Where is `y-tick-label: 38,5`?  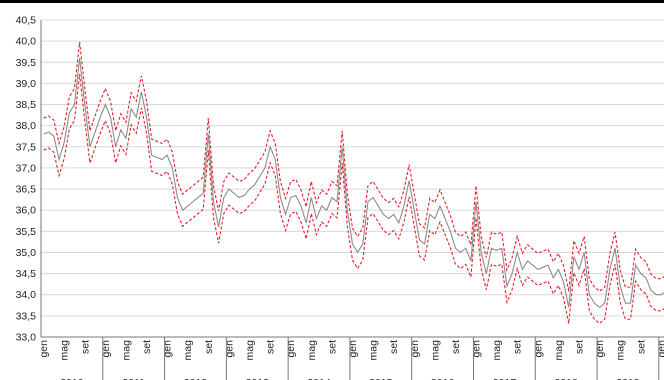
y-tick-label: 38,5 is located at coordinates (26, 105).